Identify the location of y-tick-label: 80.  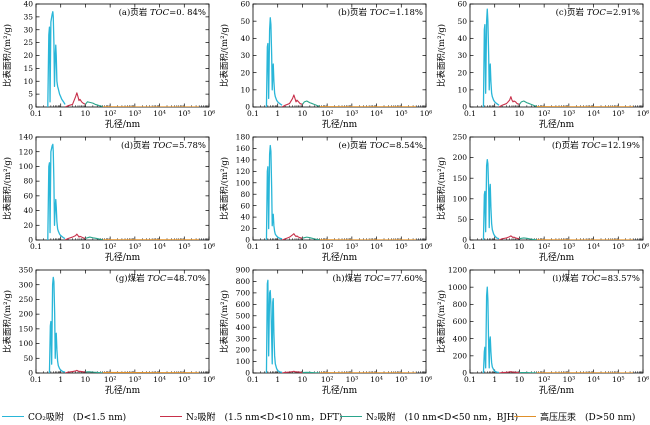
(28, 181).